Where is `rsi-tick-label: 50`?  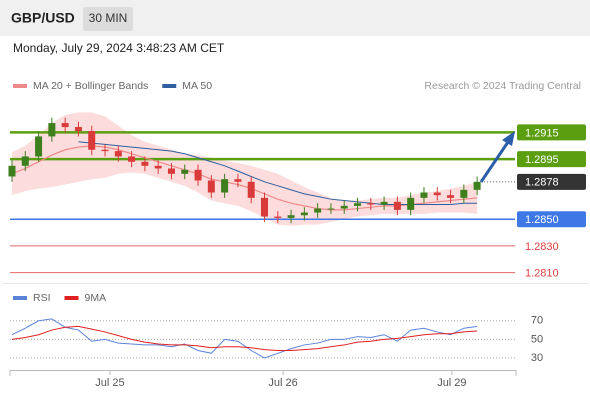
rsi-tick-label: 50 is located at coordinates (537, 339).